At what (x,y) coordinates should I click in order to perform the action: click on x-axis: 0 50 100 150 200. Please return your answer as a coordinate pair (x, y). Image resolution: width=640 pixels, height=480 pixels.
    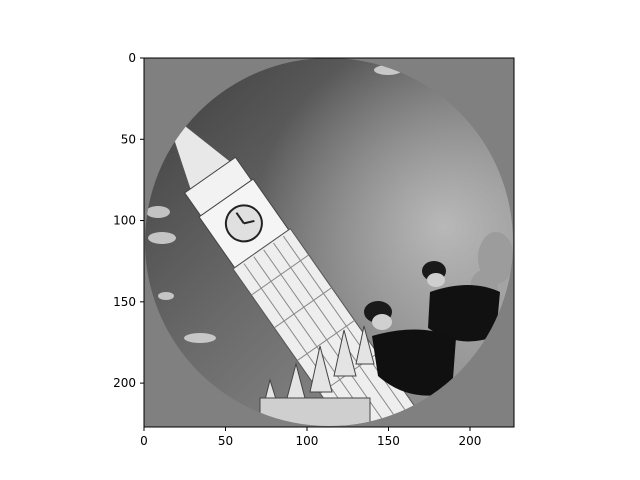
    Looking at the image, I should click on (310, 437).